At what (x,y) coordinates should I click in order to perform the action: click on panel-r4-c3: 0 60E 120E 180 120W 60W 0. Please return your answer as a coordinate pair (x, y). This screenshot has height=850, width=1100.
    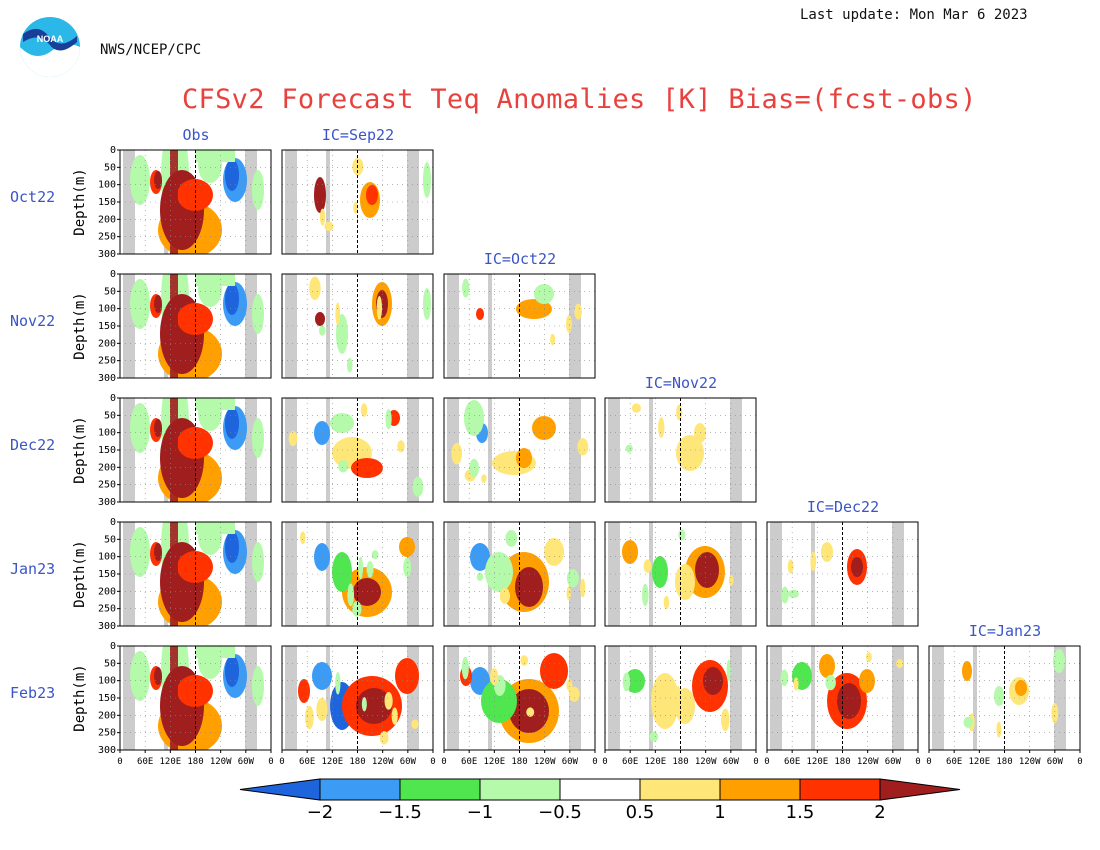
    Looking at the image, I should click on (680, 706).